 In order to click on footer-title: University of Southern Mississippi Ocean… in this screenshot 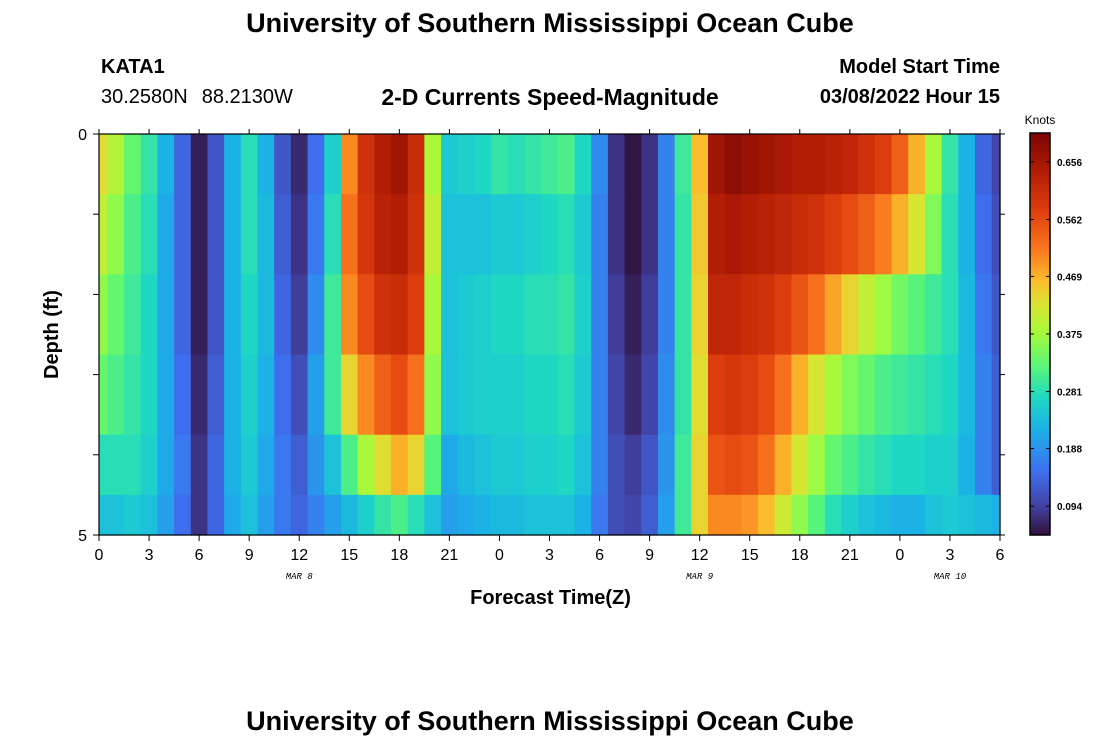, I will do `click(550, 721)`.